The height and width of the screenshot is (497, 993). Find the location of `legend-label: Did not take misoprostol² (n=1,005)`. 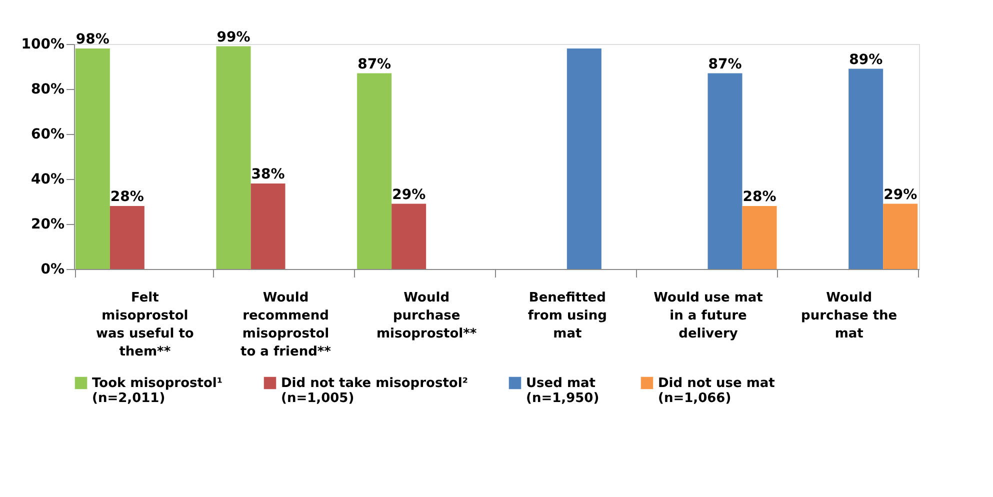

legend-label: Did not take misoprostol² (n=1,005) is located at coordinates (374, 391).